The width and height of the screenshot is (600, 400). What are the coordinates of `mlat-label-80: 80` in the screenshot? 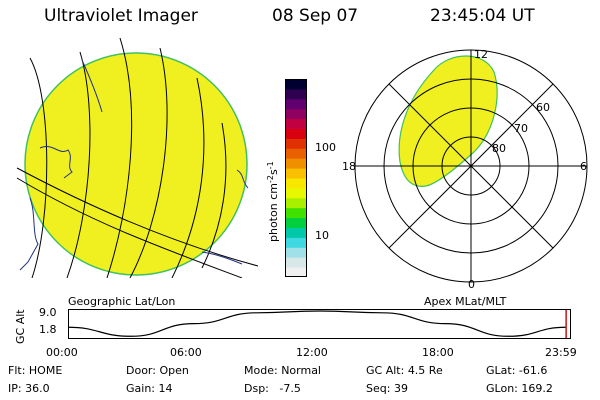 It's located at (499, 148).